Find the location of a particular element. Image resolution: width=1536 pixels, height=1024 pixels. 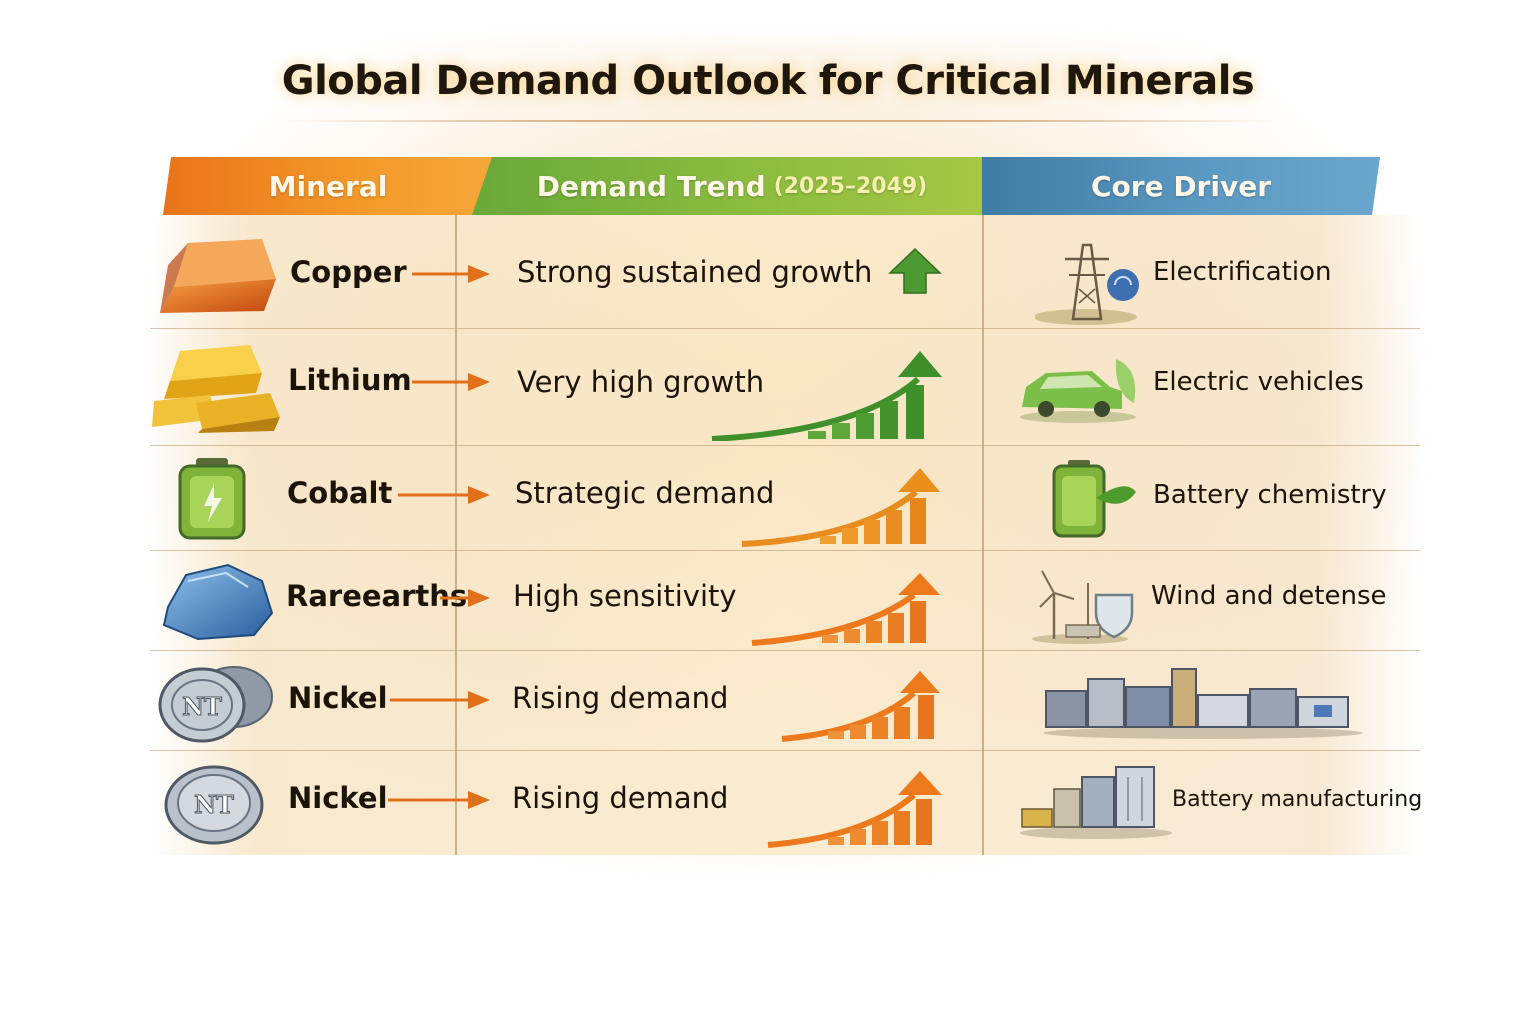

title-divider is located at coordinates (780, 121).